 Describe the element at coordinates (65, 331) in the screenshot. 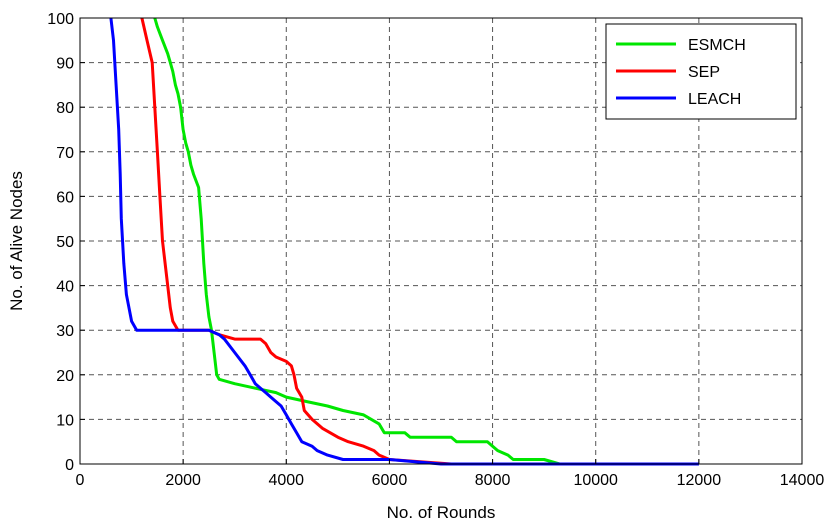

I see `y-tick-label: 30` at that location.